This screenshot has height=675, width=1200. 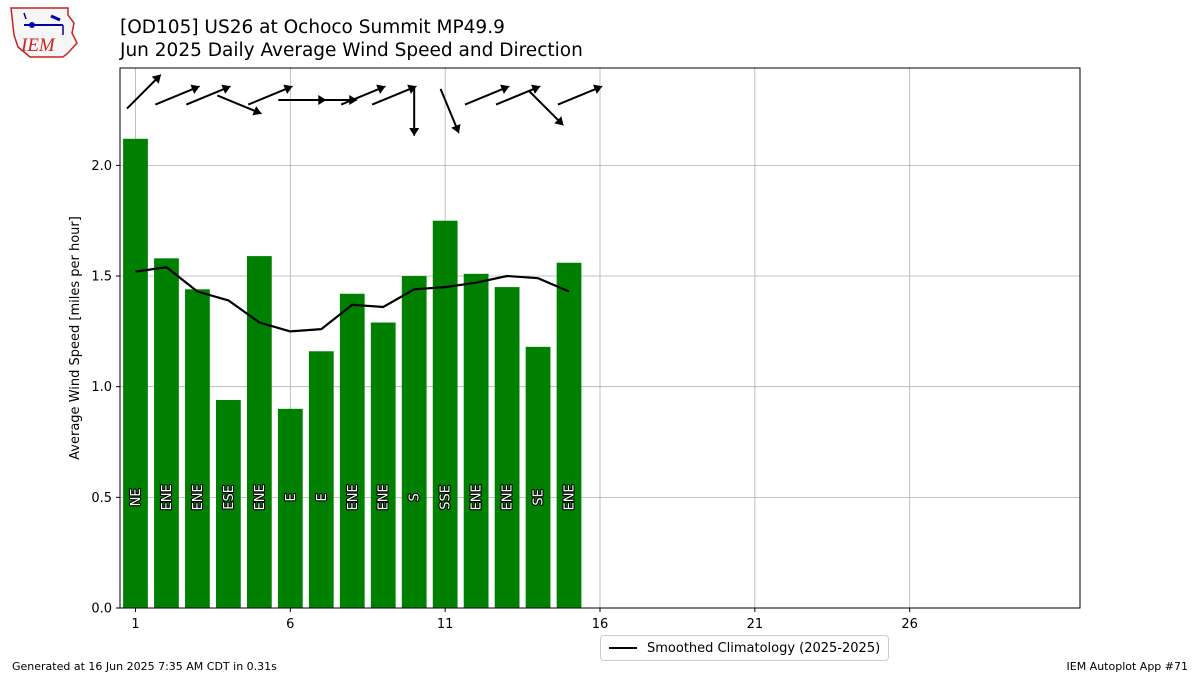 I want to click on direction-label: ESE, so click(x=229, y=497).